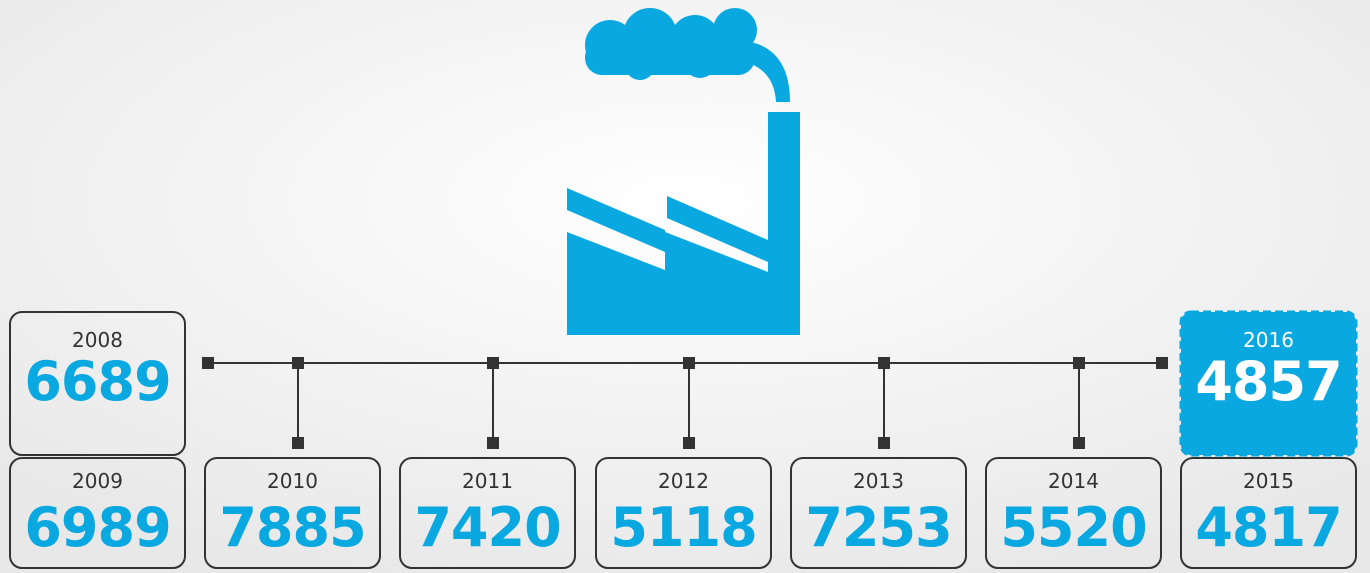  I want to click on factory-icon, so click(683, 171).